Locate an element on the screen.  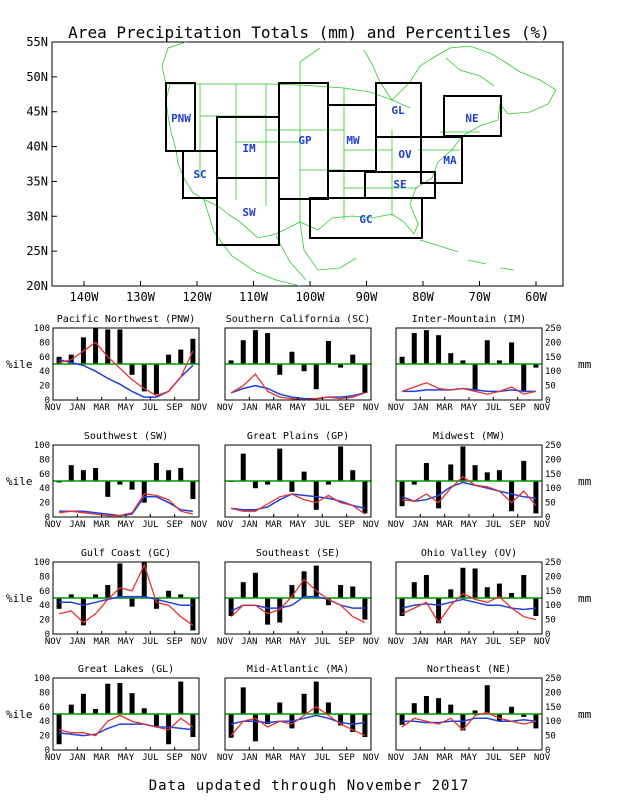
box-ne is located at coordinates (472, 116).